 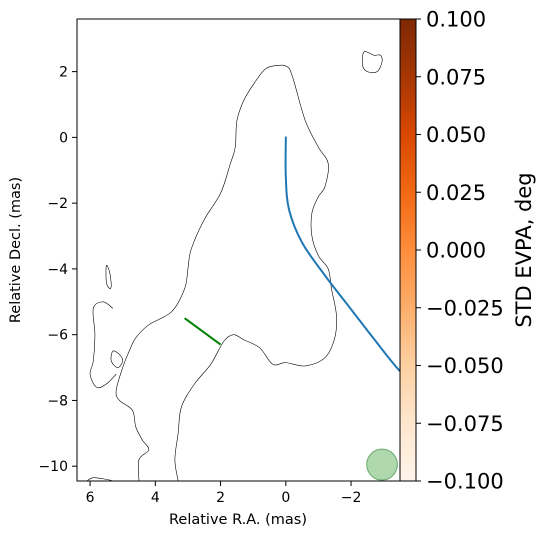 What do you see at coordinates (456, 251) in the screenshot?
I see `colorbar-tick-label: 0.000` at bounding box center [456, 251].